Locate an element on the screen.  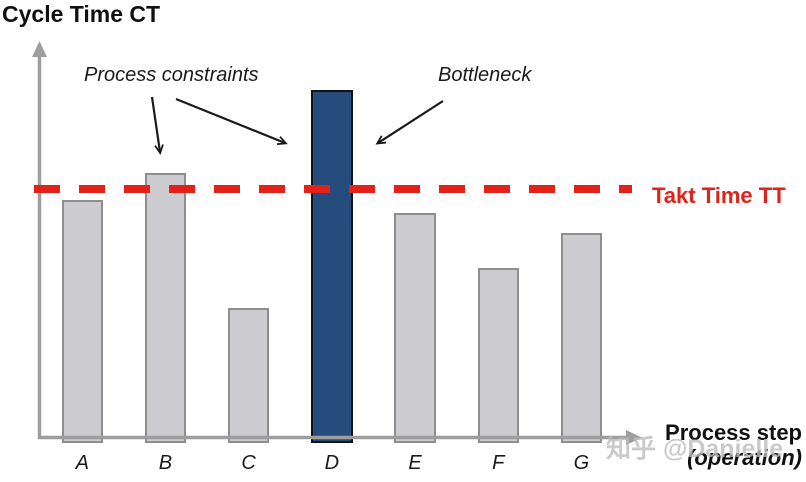
chart-title: Cycle Time CT is located at coordinates (81, 14).